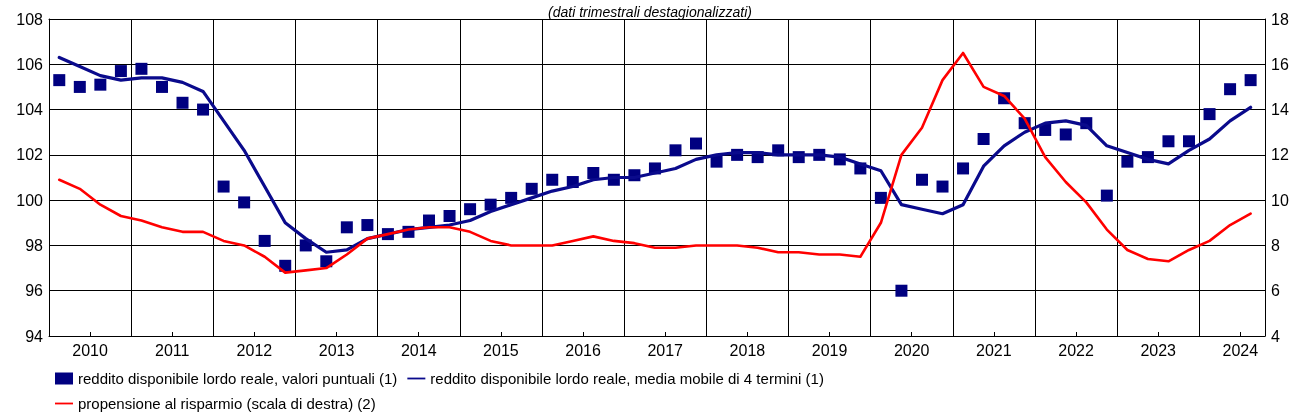 Image resolution: width=1296 pixels, height=419 pixels. I want to click on x-tick-label: 2018, so click(747, 350).